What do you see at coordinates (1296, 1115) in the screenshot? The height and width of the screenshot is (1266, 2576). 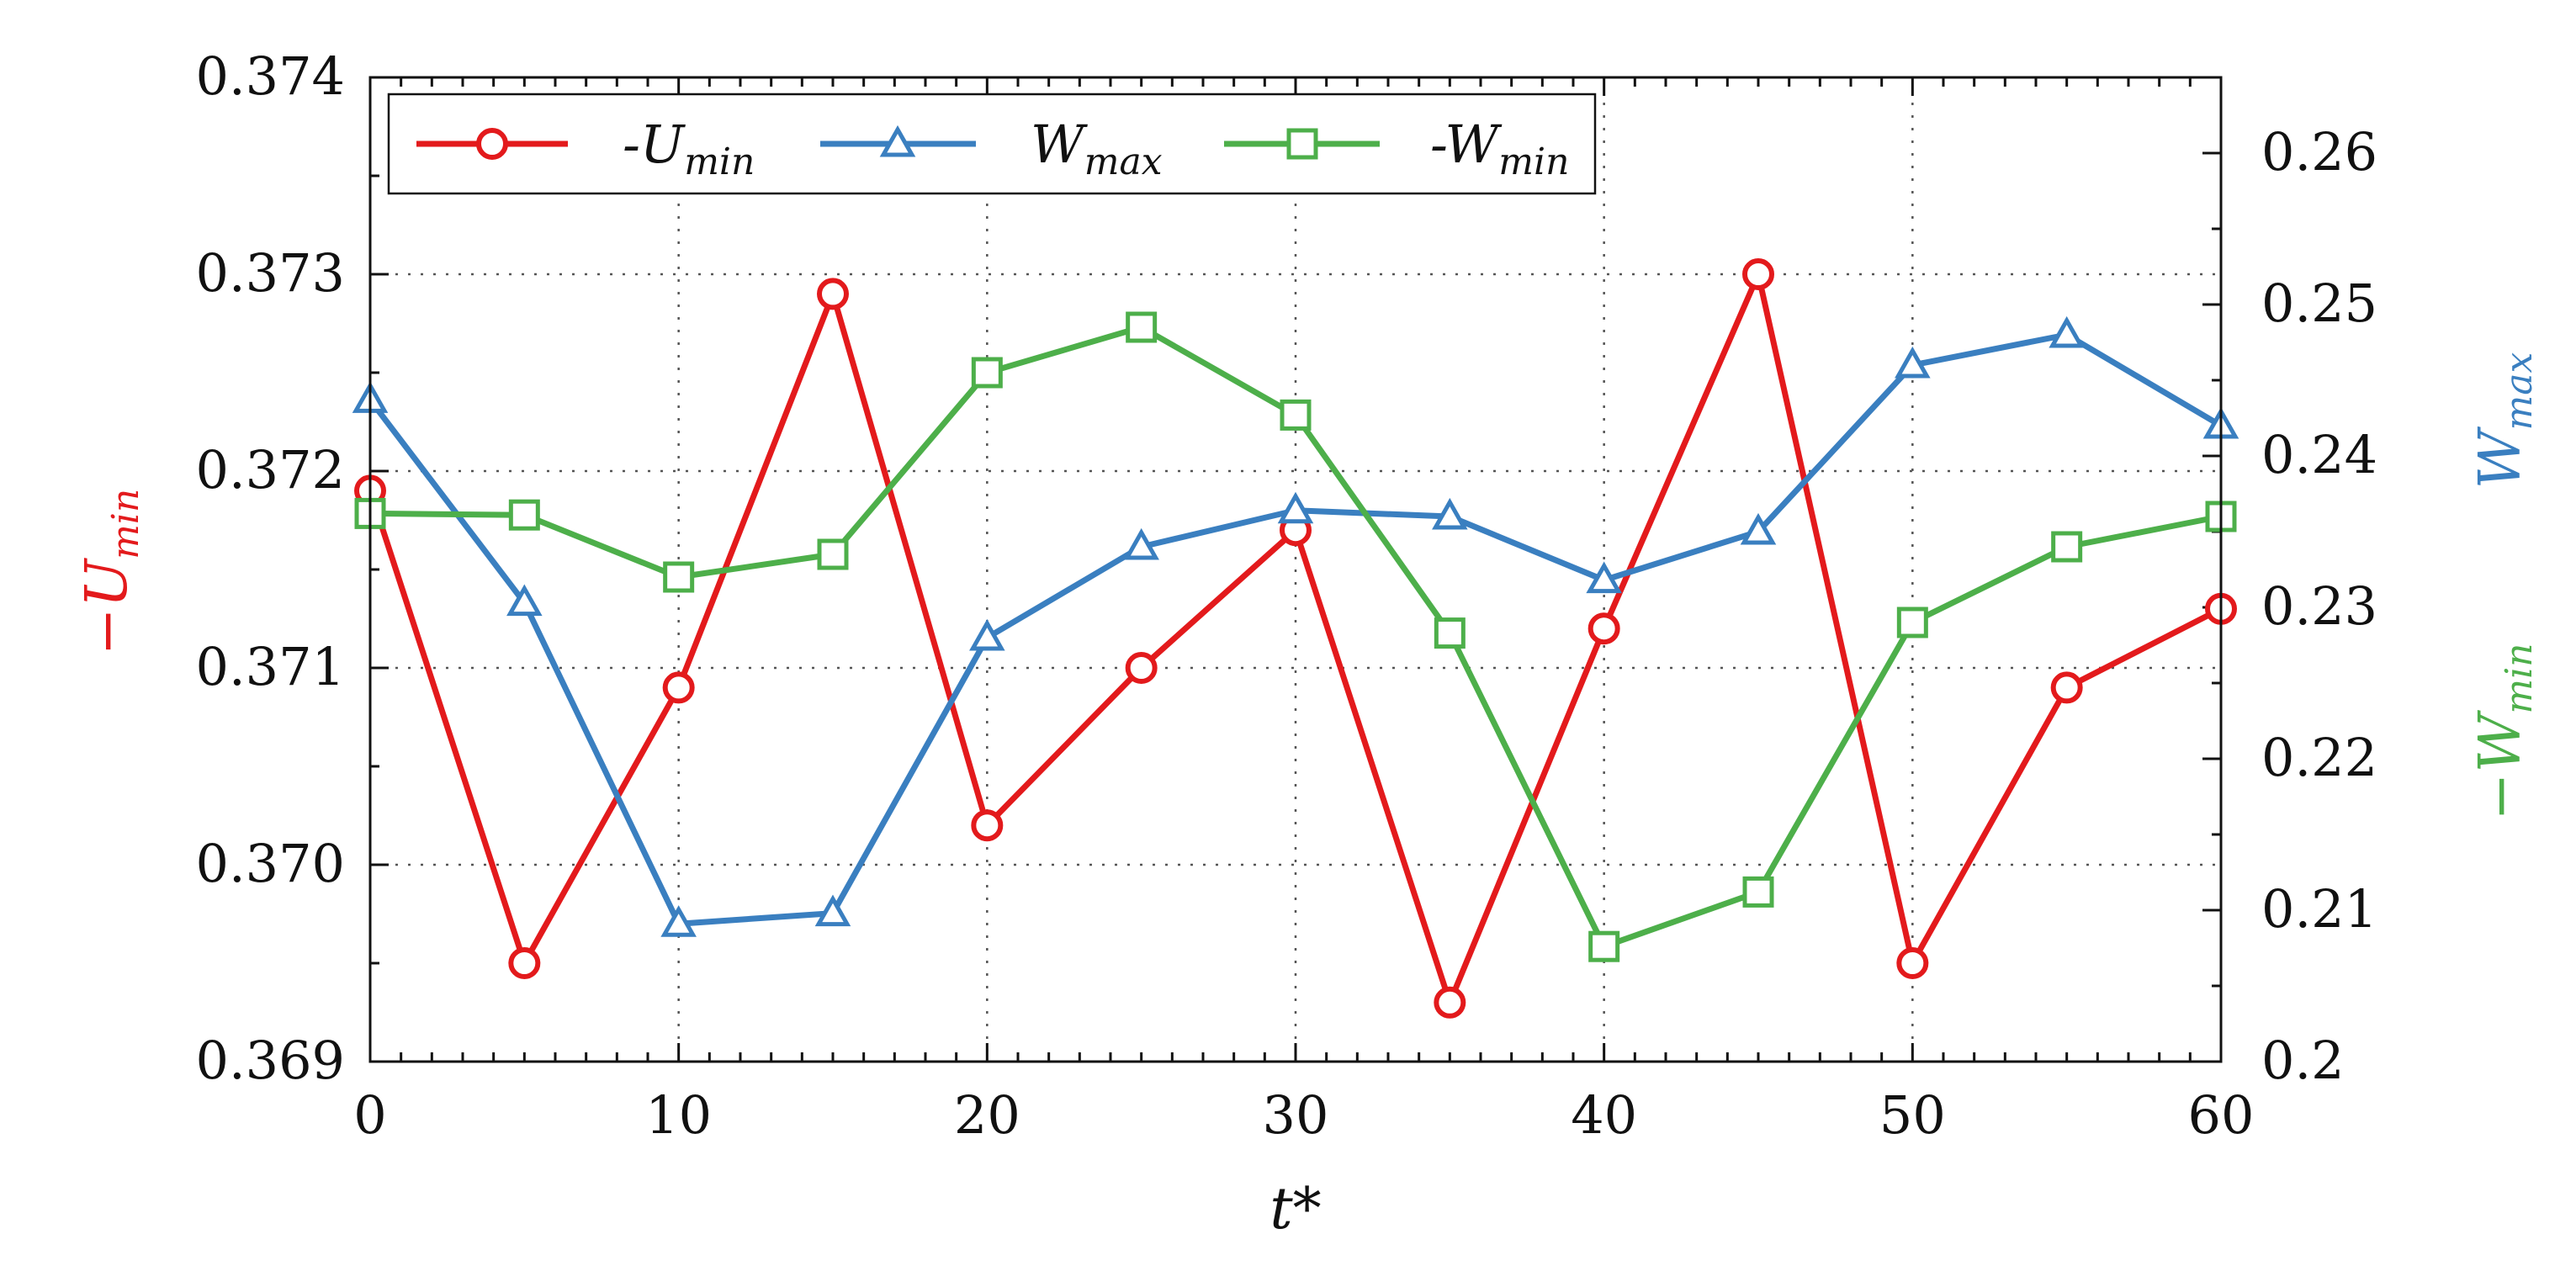 I see `x-tick-label: 30` at bounding box center [1296, 1115].